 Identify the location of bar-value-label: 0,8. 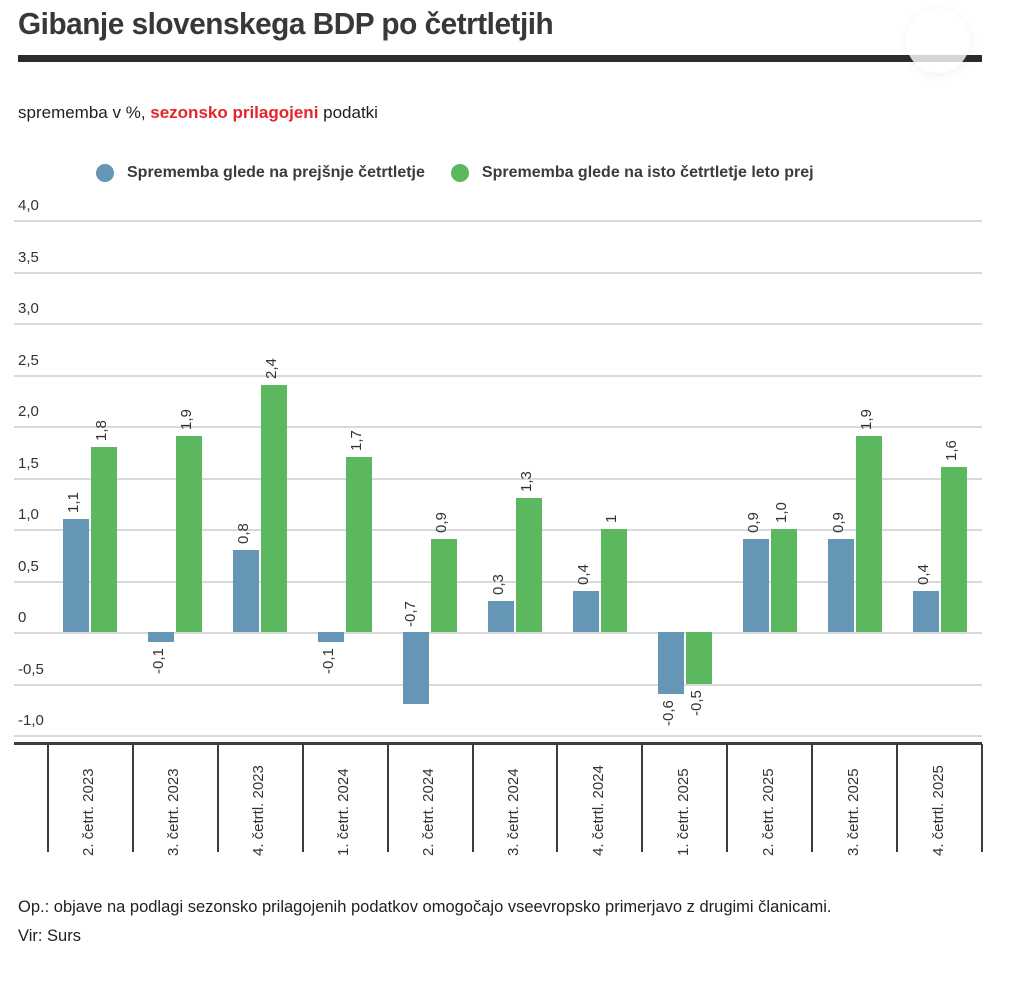
(244, 533).